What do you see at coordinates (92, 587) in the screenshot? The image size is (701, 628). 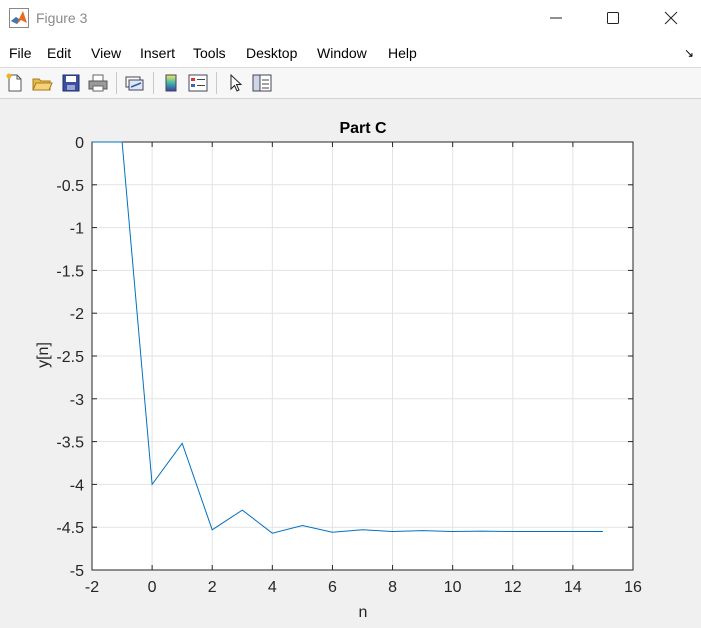 I see `x-tick-label: -2` at bounding box center [92, 587].